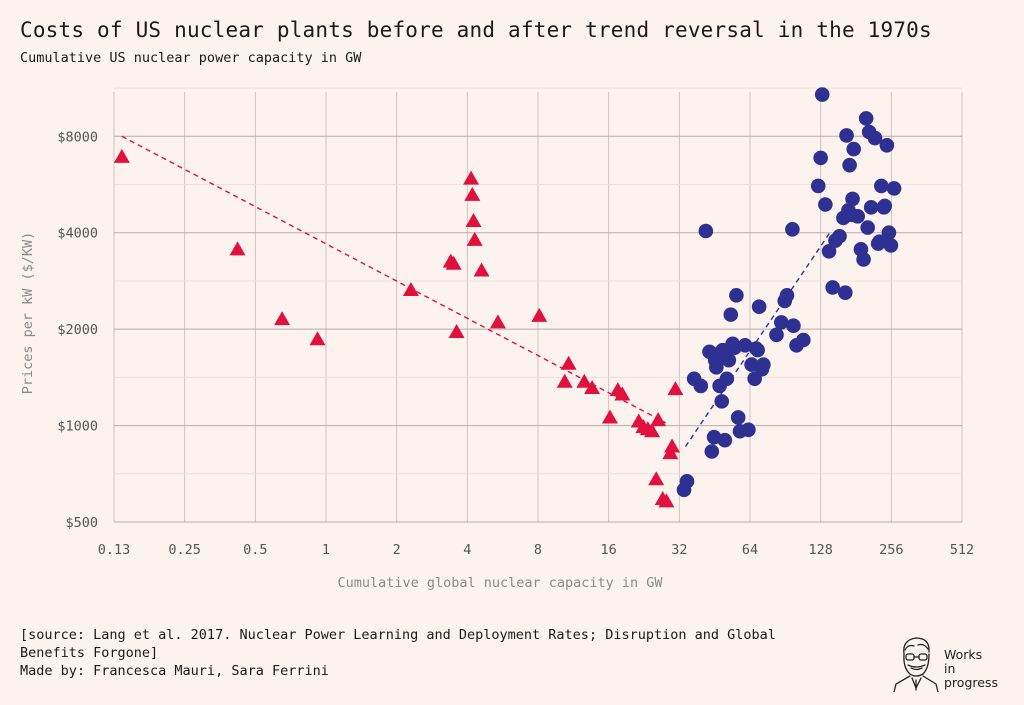 The image size is (1024, 705). I want to click on x-axis-ticks: 0.13 0.25 0.5 1 2 4 8 16 32 64 128 256 512, so click(536, 550).